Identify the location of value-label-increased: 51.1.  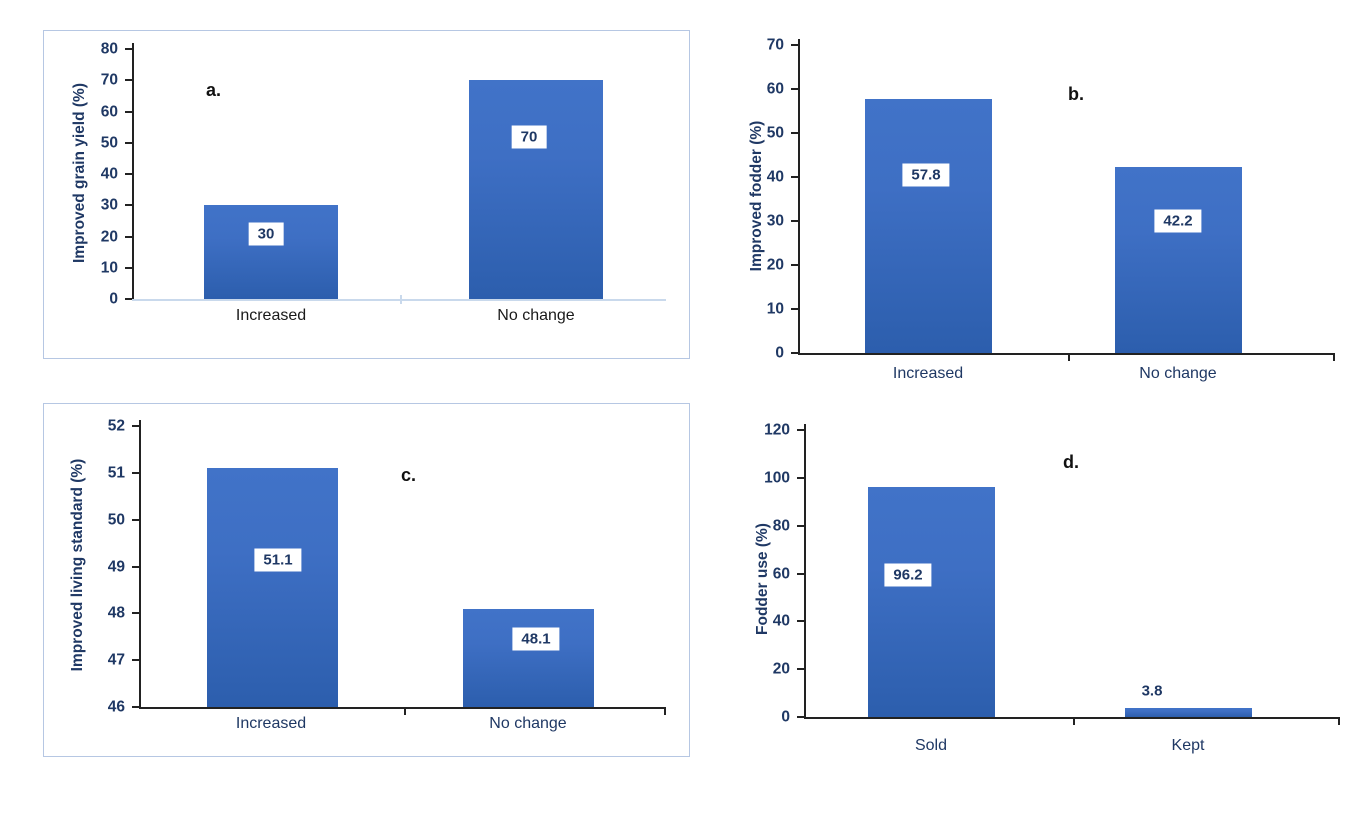
(278, 560).